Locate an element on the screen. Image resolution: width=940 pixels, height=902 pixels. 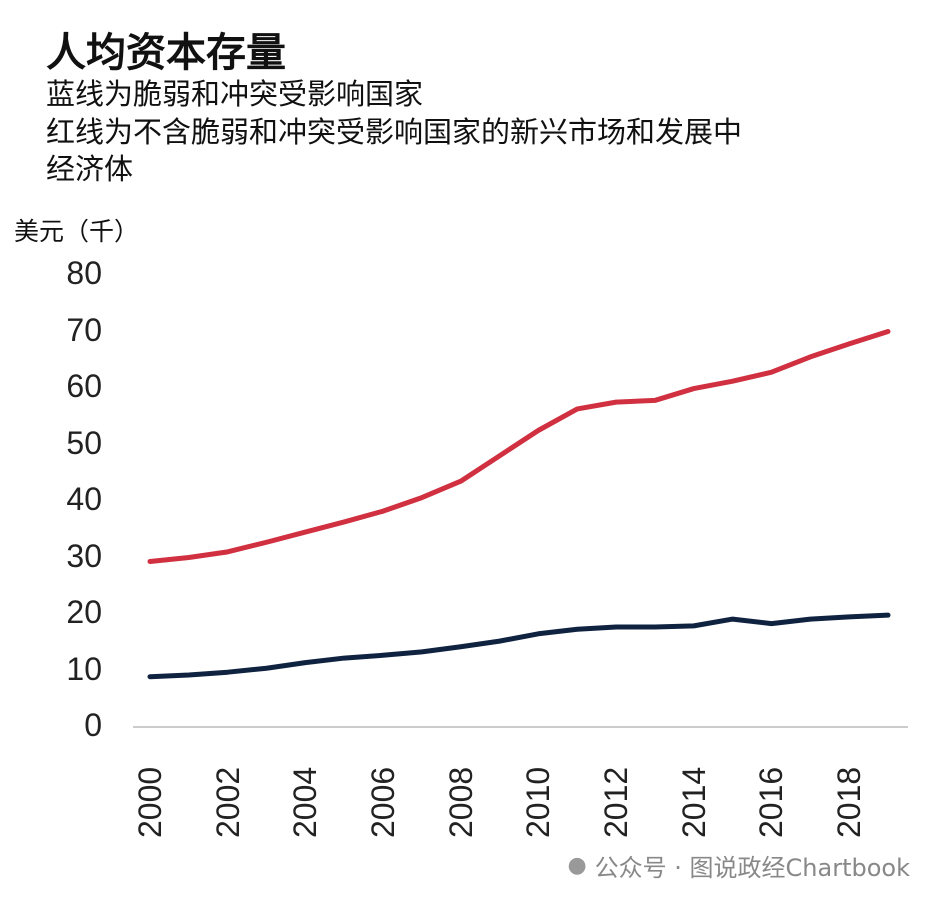
y-tick-label: 60 is located at coordinates (84, 386).